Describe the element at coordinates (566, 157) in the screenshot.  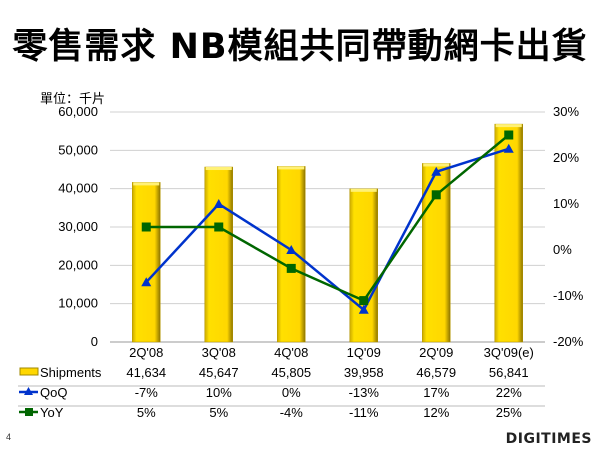
I see `right-axis-tick: 20%` at that location.